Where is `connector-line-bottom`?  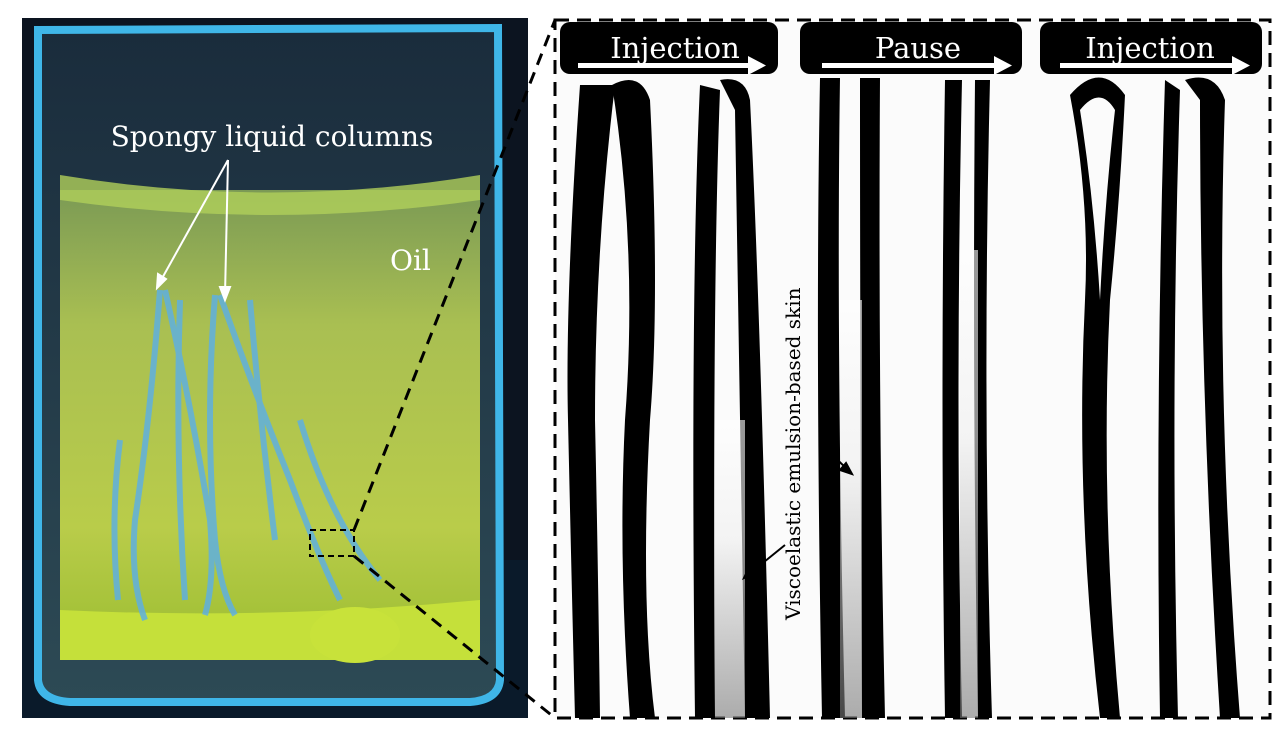 connector-line-bottom is located at coordinates (454, 637).